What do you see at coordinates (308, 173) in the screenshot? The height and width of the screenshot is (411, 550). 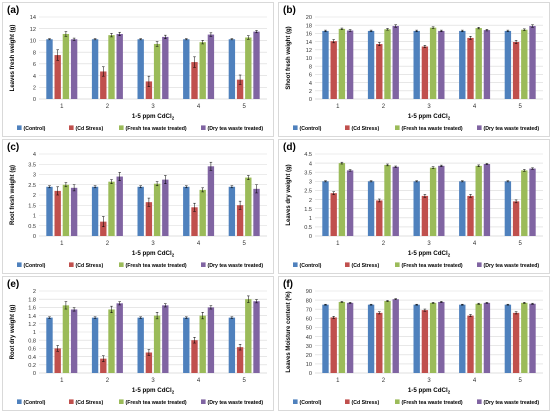 I see `y-tick-label: 3.5` at bounding box center [308, 173].